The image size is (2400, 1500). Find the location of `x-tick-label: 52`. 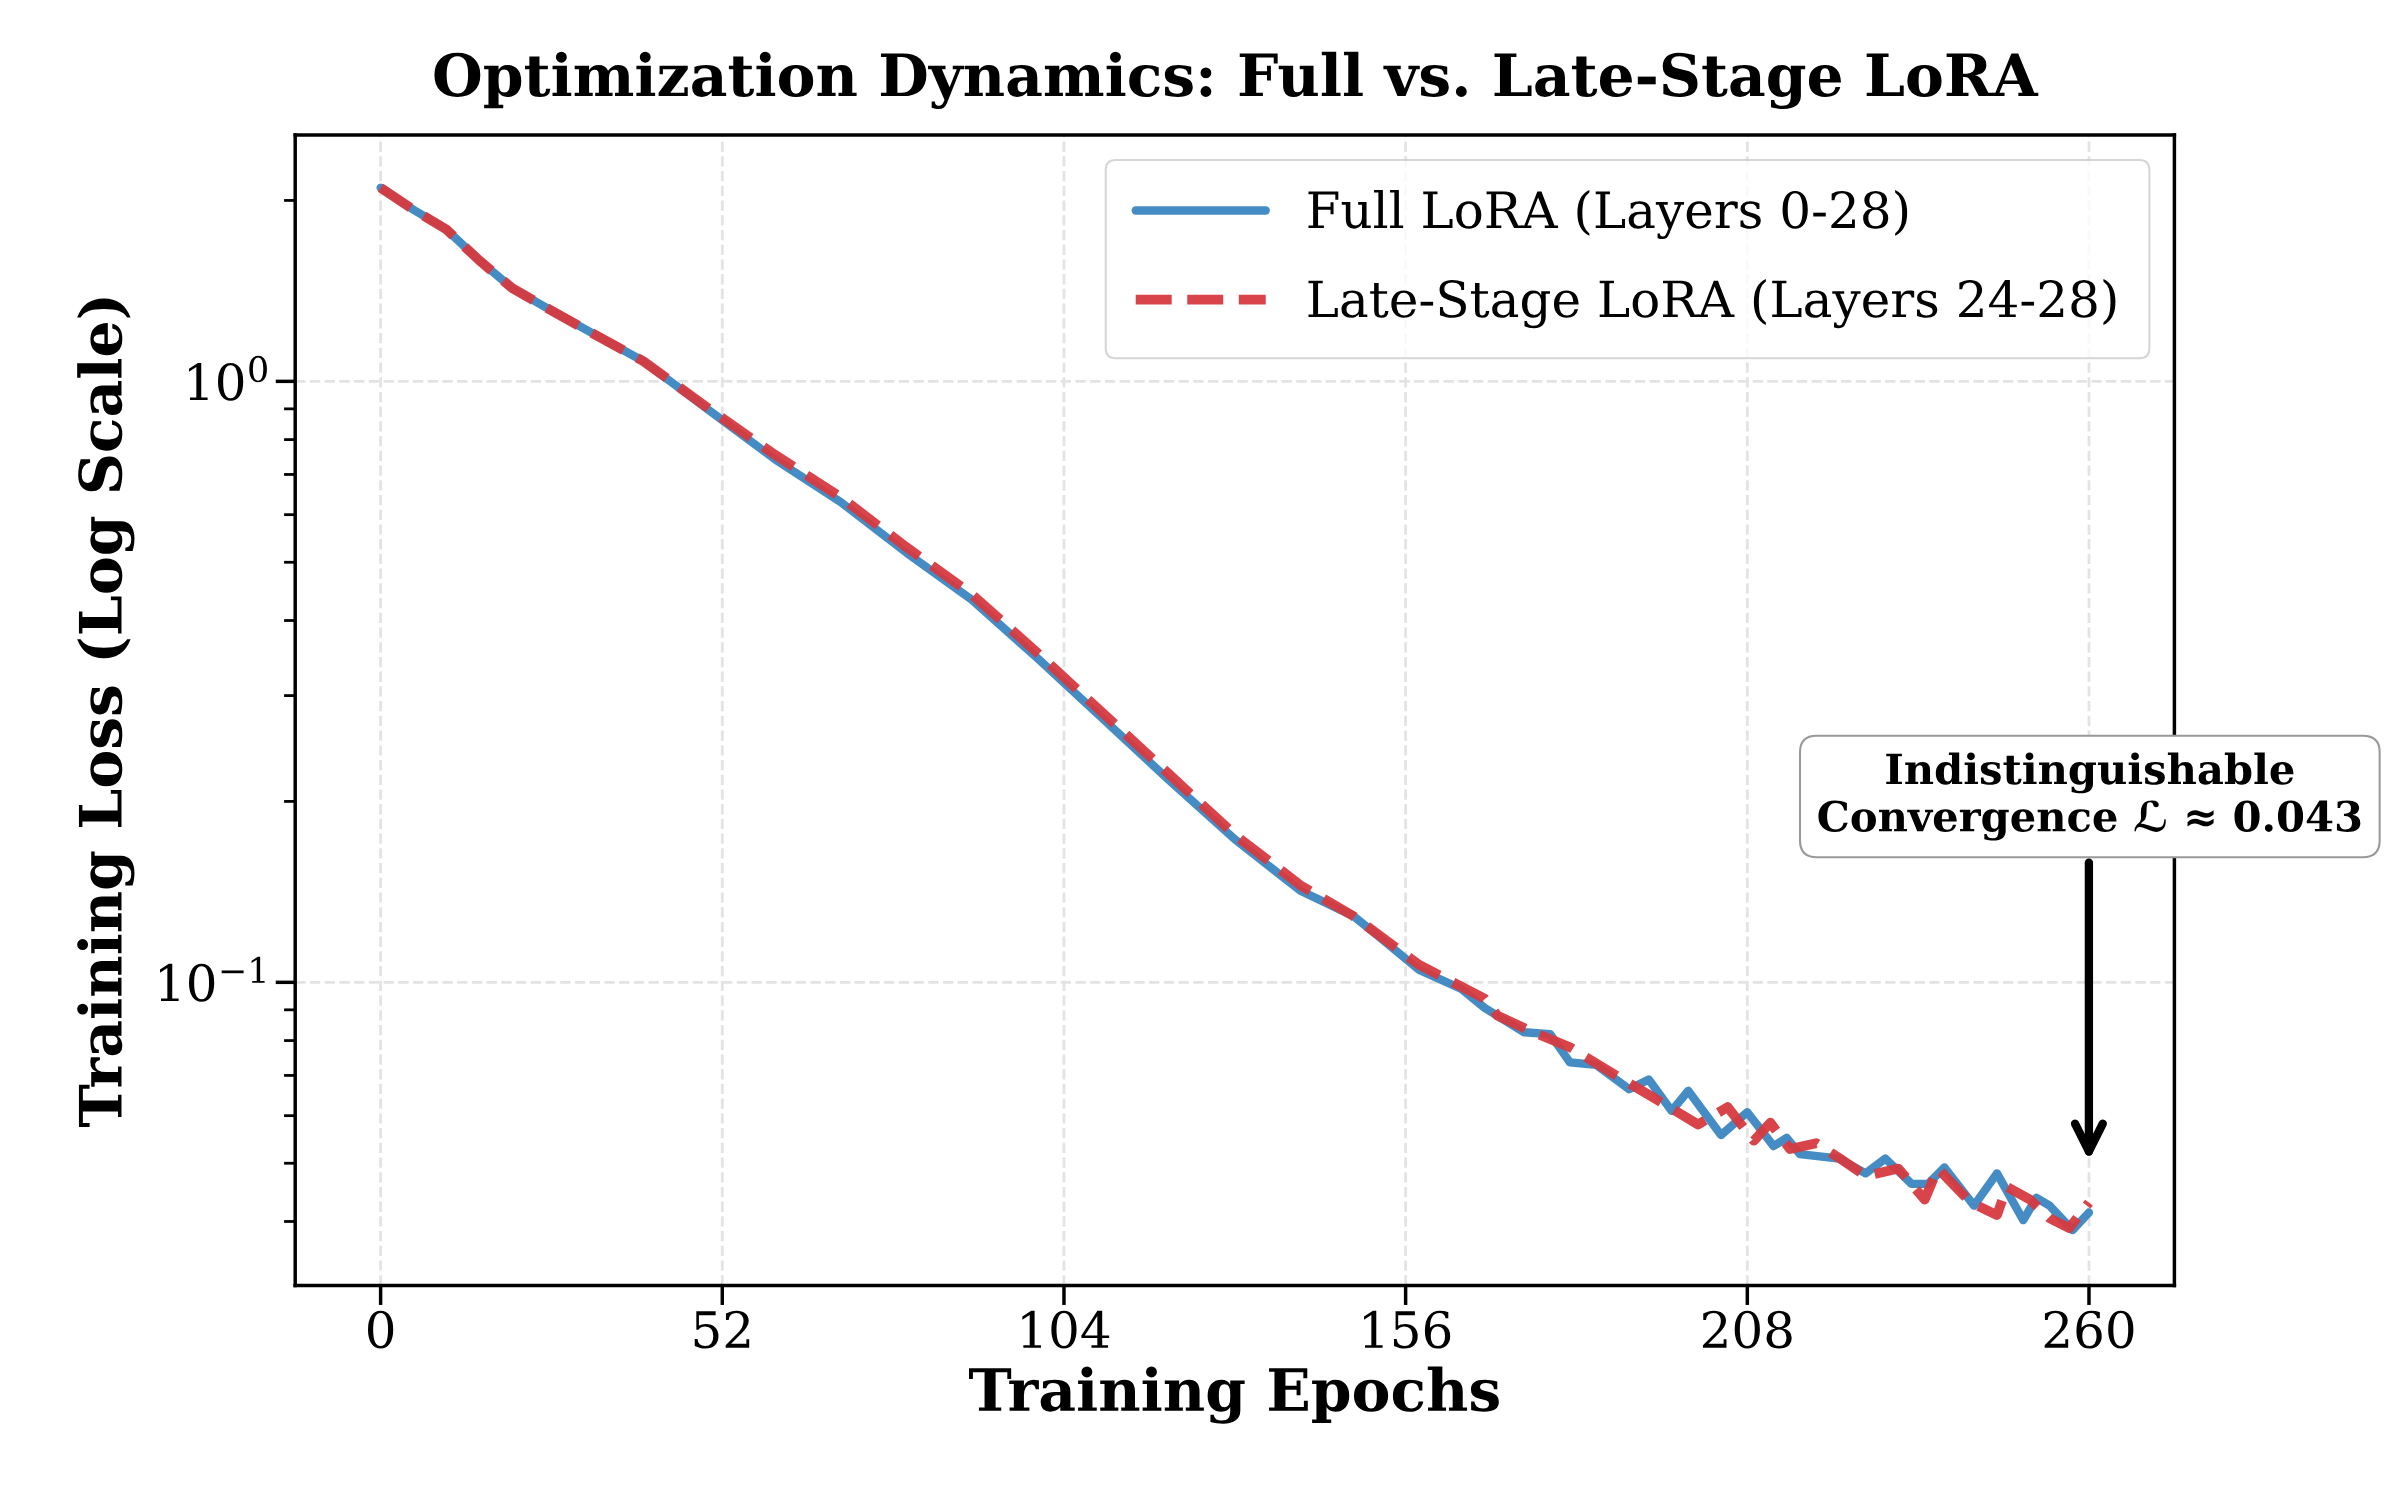

x-tick-label: 52 is located at coordinates (722, 1329).